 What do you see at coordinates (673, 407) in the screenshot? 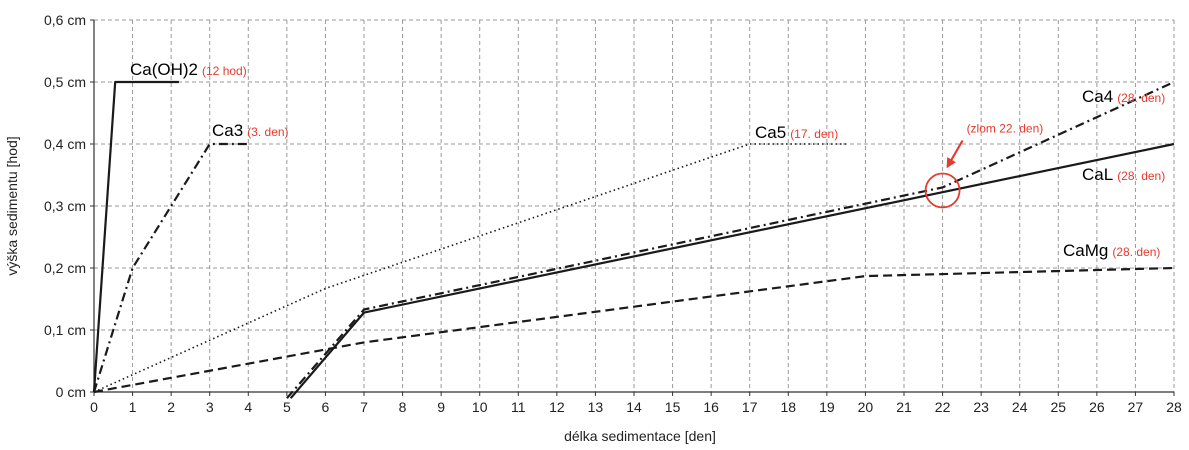
I see `x-tick-label: 15` at bounding box center [673, 407].